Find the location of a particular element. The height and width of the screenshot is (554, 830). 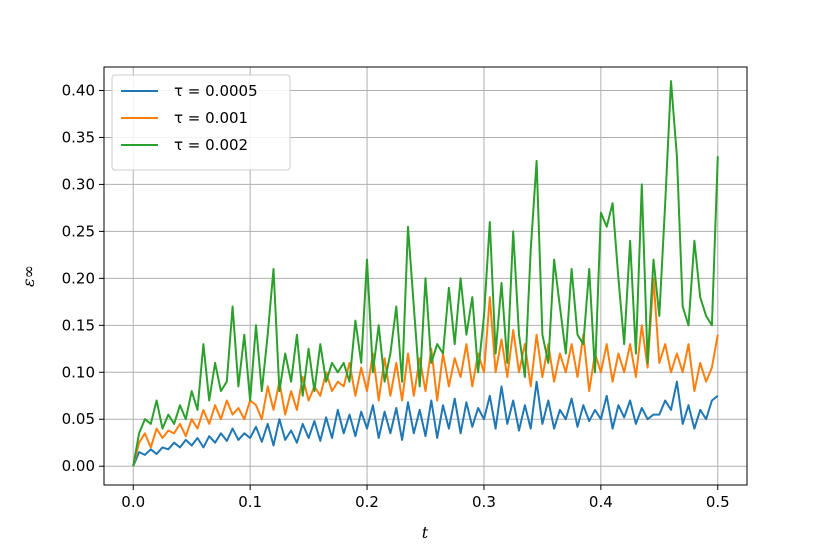

x-axis-label: t is located at coordinates (425, 532).